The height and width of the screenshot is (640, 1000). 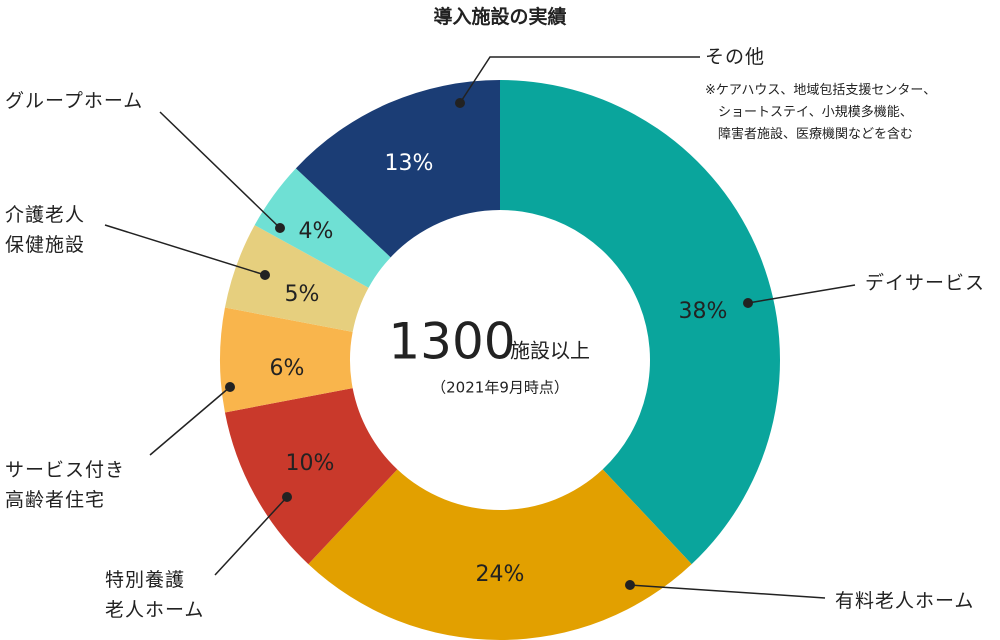 I want to click on category-label: グループホーム, so click(x=74, y=101).